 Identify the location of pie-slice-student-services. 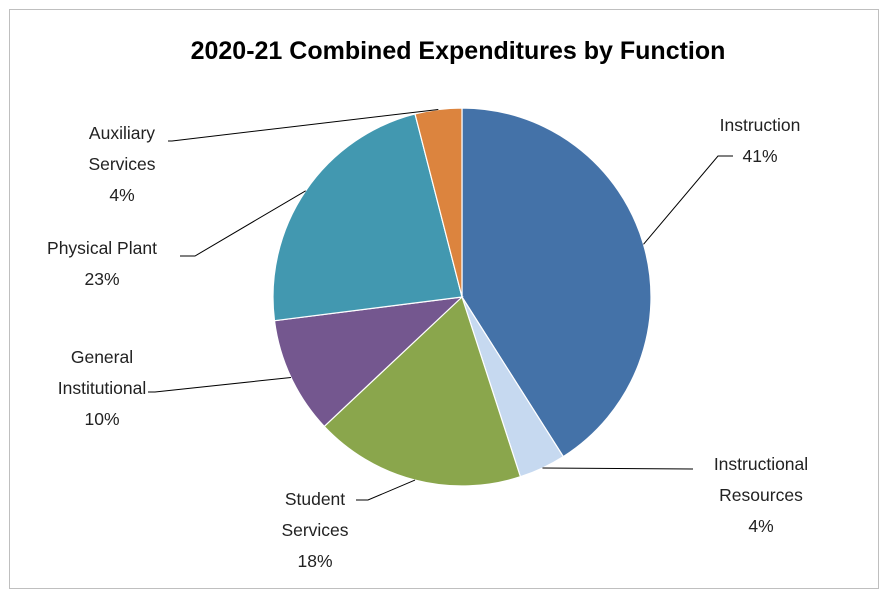
(422, 391).